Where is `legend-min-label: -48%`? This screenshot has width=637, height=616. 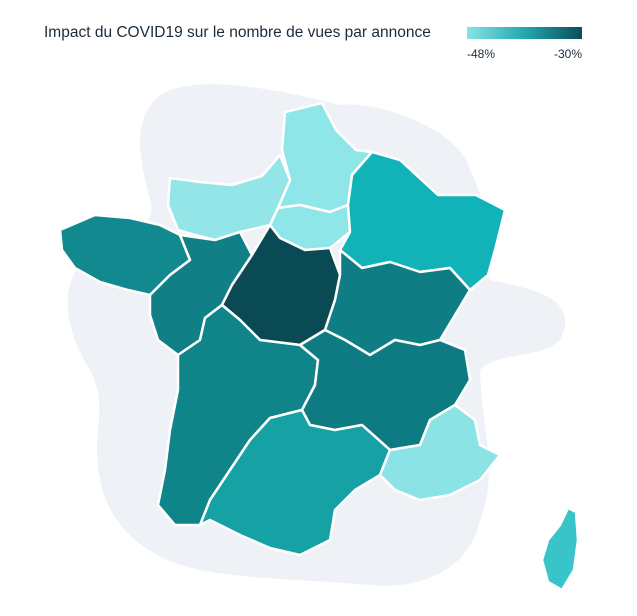 legend-min-label: -48% is located at coordinates (481, 54).